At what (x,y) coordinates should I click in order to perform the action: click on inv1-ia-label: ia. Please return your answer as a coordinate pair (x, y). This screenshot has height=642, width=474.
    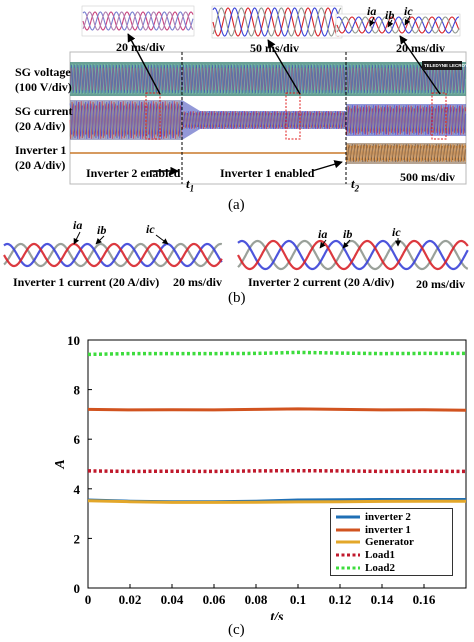
    Looking at the image, I should click on (78, 225).